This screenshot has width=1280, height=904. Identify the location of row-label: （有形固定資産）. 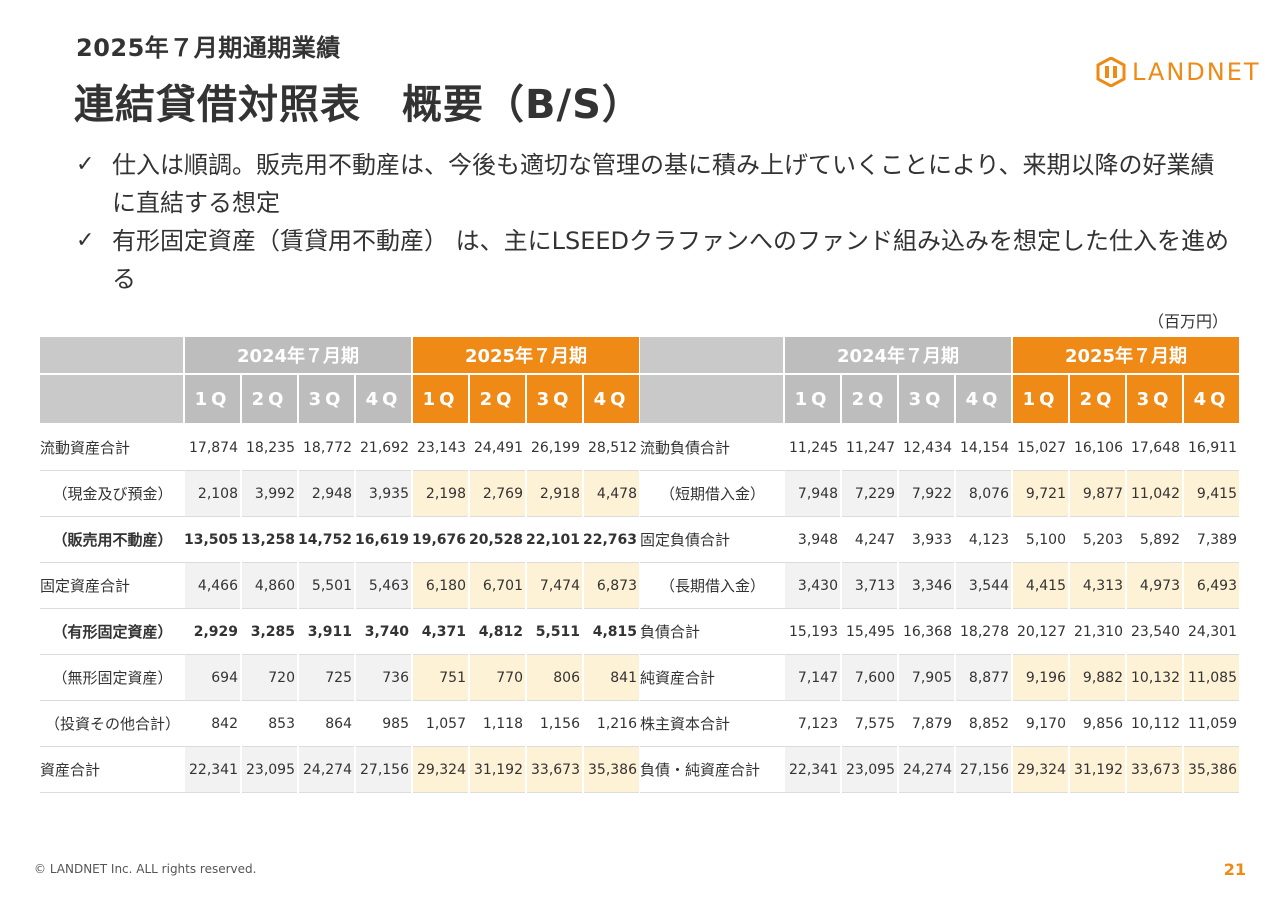
(112, 632).